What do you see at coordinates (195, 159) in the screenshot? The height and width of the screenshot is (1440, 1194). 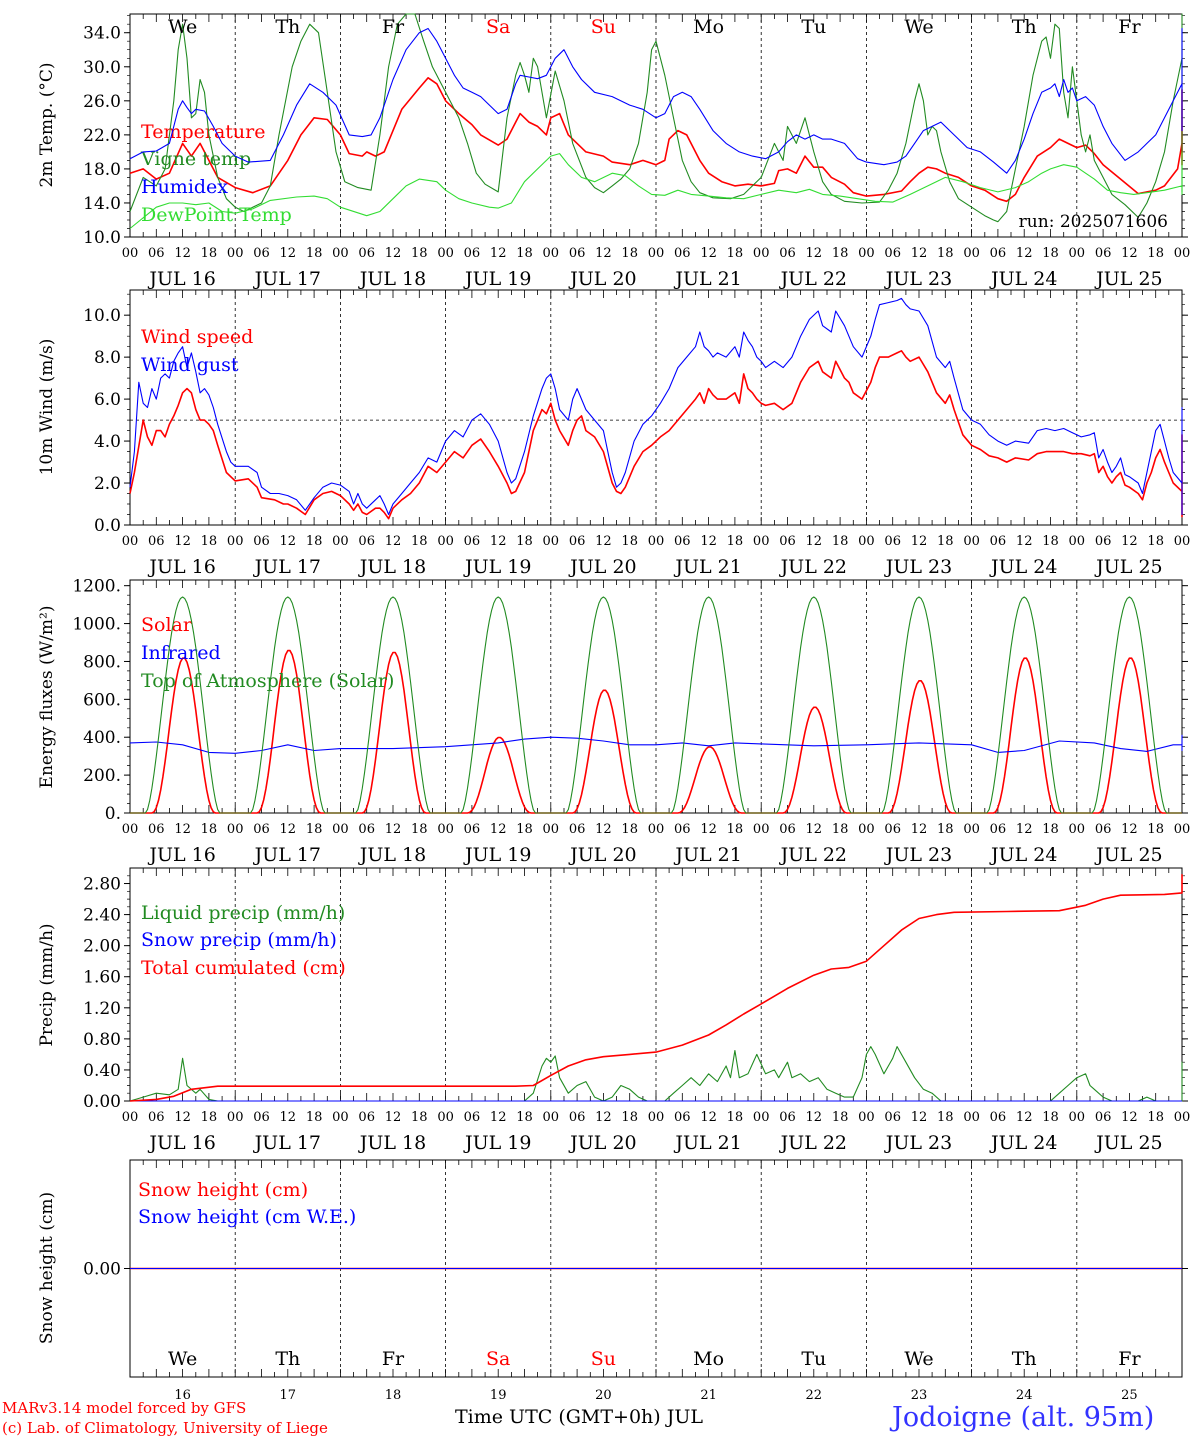 I see `legend-entry: Vigne temp` at bounding box center [195, 159].